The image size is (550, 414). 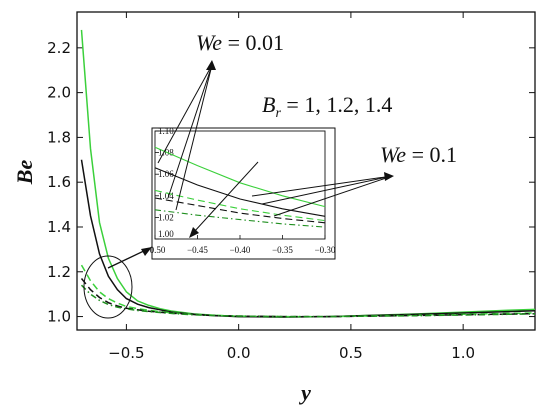 What do you see at coordinates (59, 272) in the screenshot?
I see `y-tick-label: 1.2` at bounding box center [59, 272].